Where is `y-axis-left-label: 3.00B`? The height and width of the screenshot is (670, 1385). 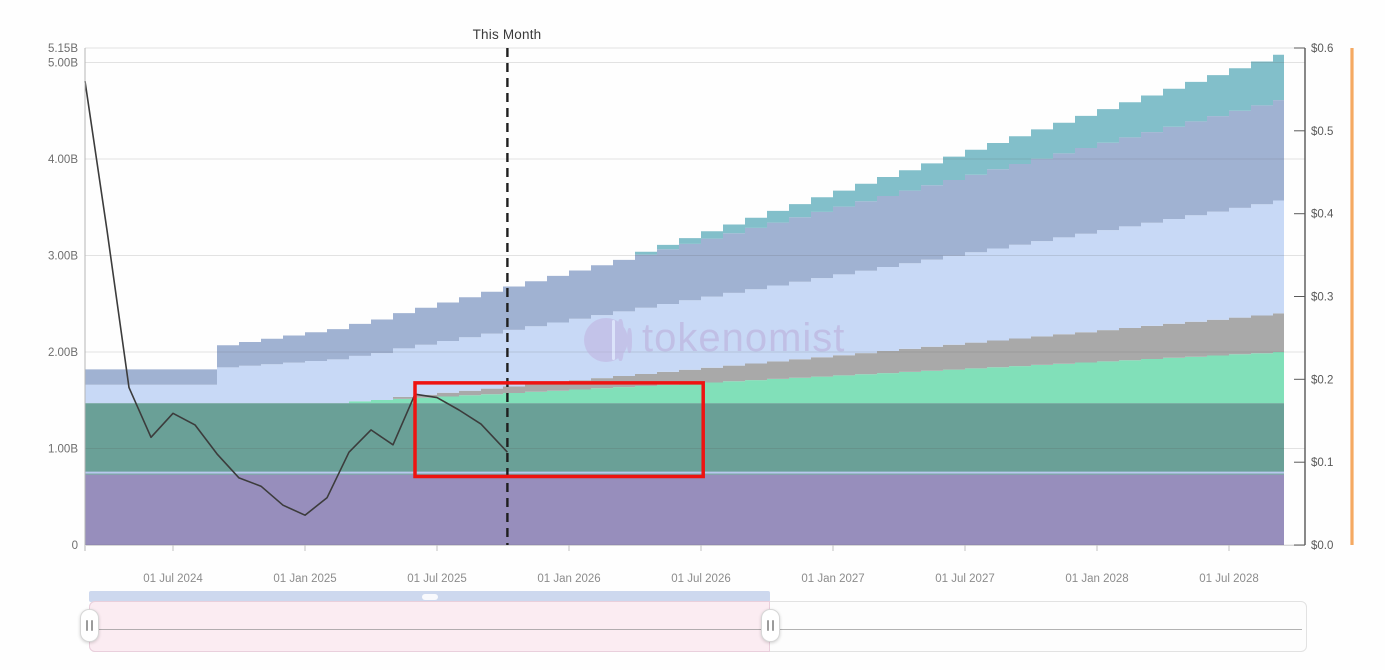
y-axis-left-label: 3.00B is located at coordinates (63, 256).